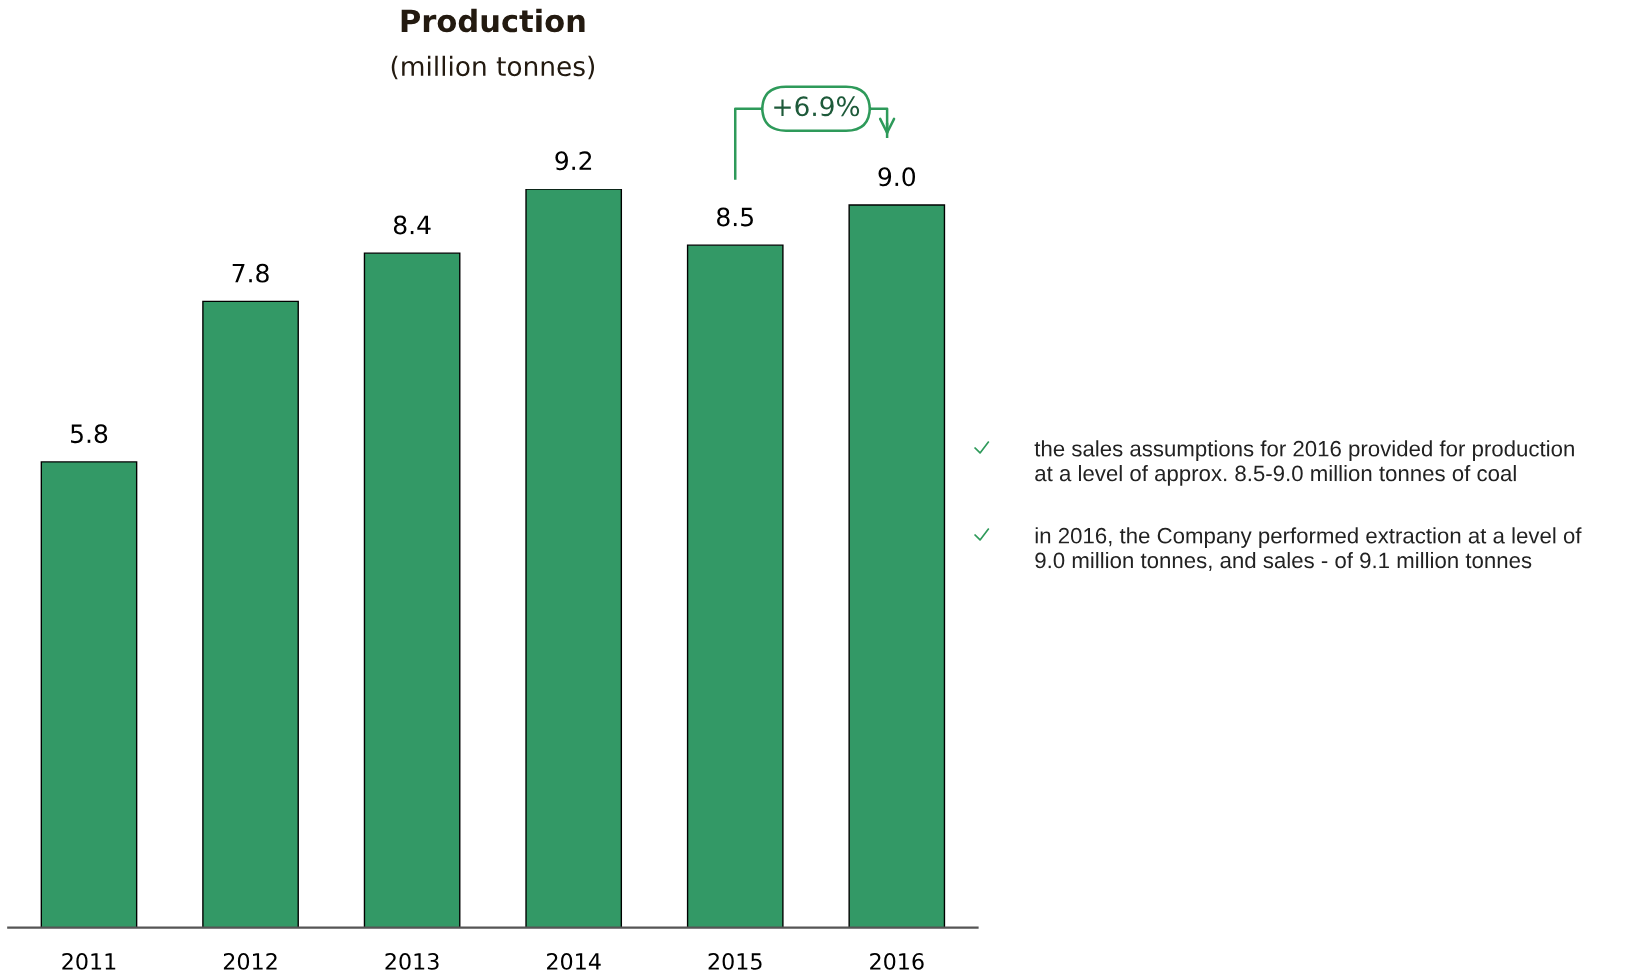 The height and width of the screenshot is (979, 1643). I want to click on data-label: 9.0, so click(897, 177).